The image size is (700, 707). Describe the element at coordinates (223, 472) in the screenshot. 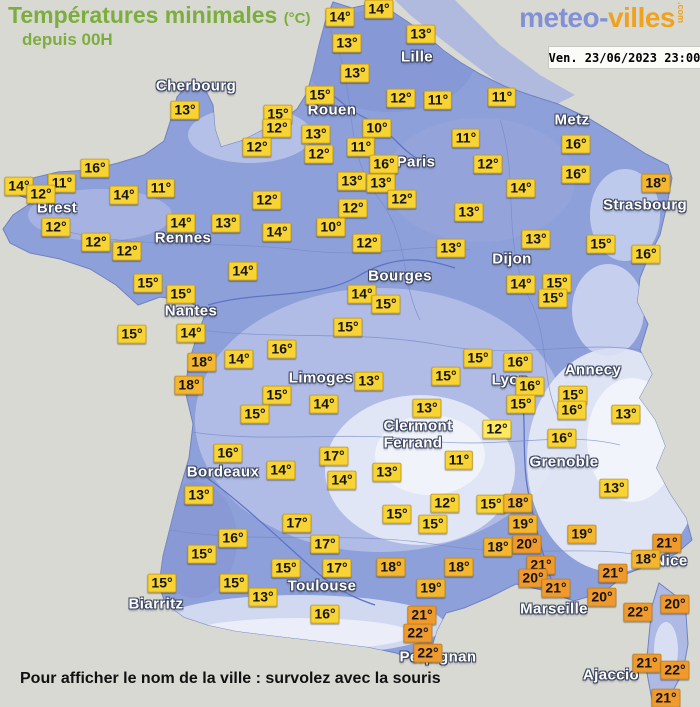

I see `city-label-bordeaux: Bordeaux` at that location.